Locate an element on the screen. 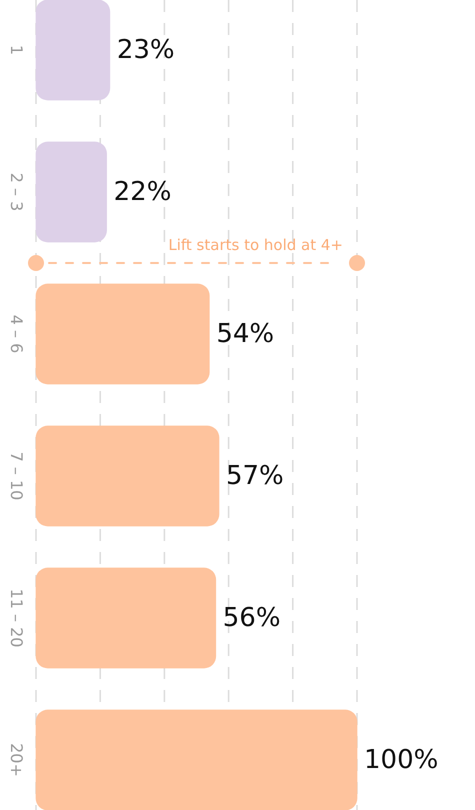  annotation: Lift starts to hold at 4+ is located at coordinates (255, 245).